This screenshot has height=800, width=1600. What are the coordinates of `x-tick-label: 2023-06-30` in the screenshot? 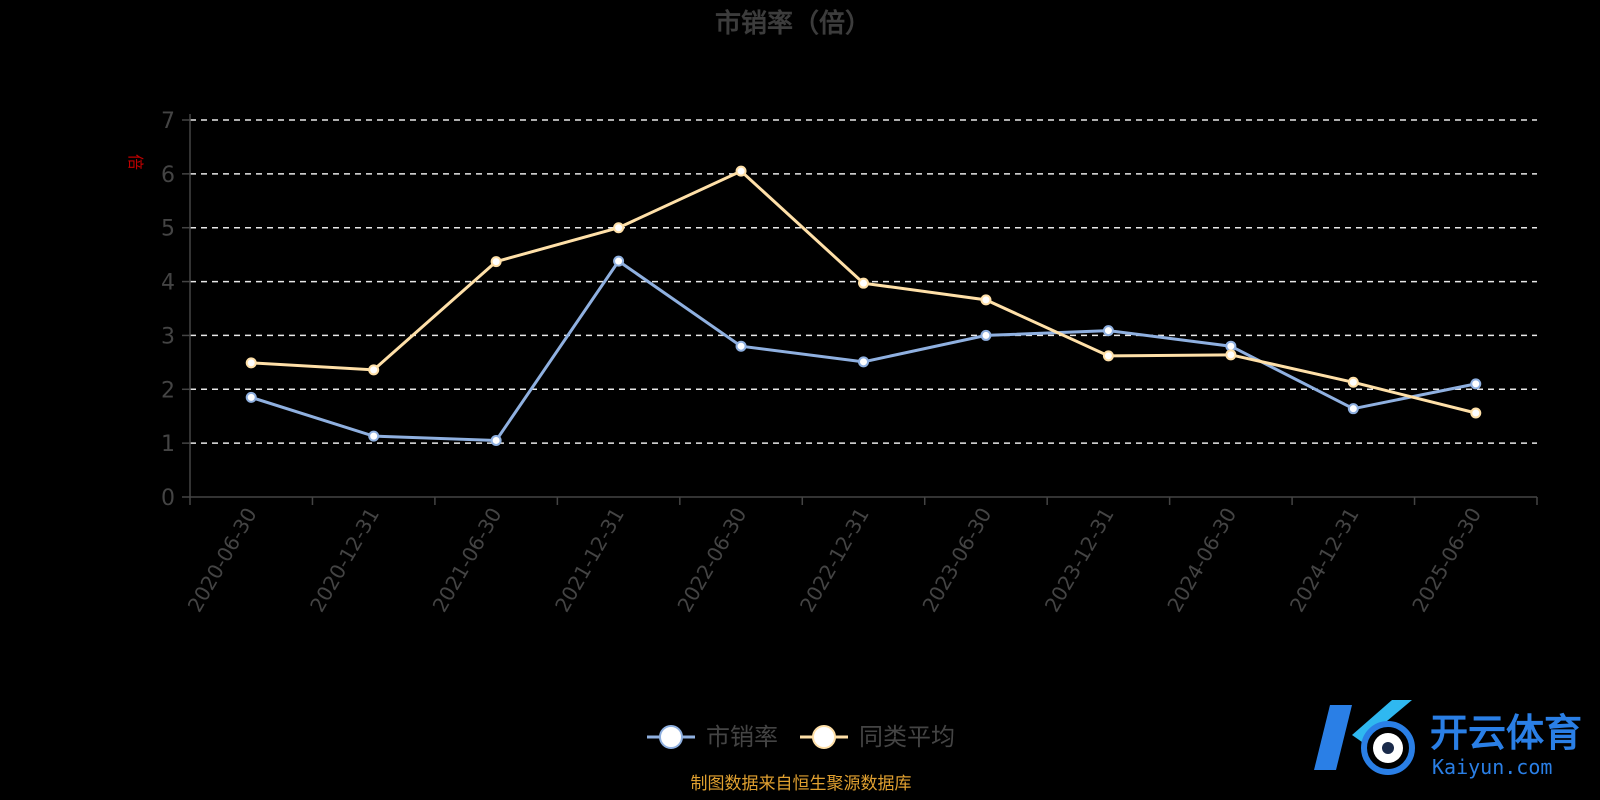 It's located at (956, 560).